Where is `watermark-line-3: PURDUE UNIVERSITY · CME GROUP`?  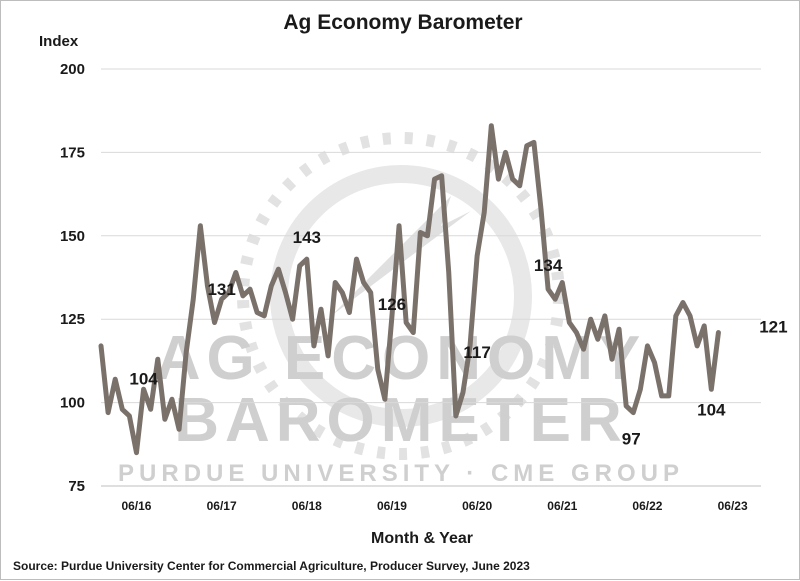
watermark-line-3: PURDUE UNIVERSITY · CME GROUP is located at coordinates (401, 473).